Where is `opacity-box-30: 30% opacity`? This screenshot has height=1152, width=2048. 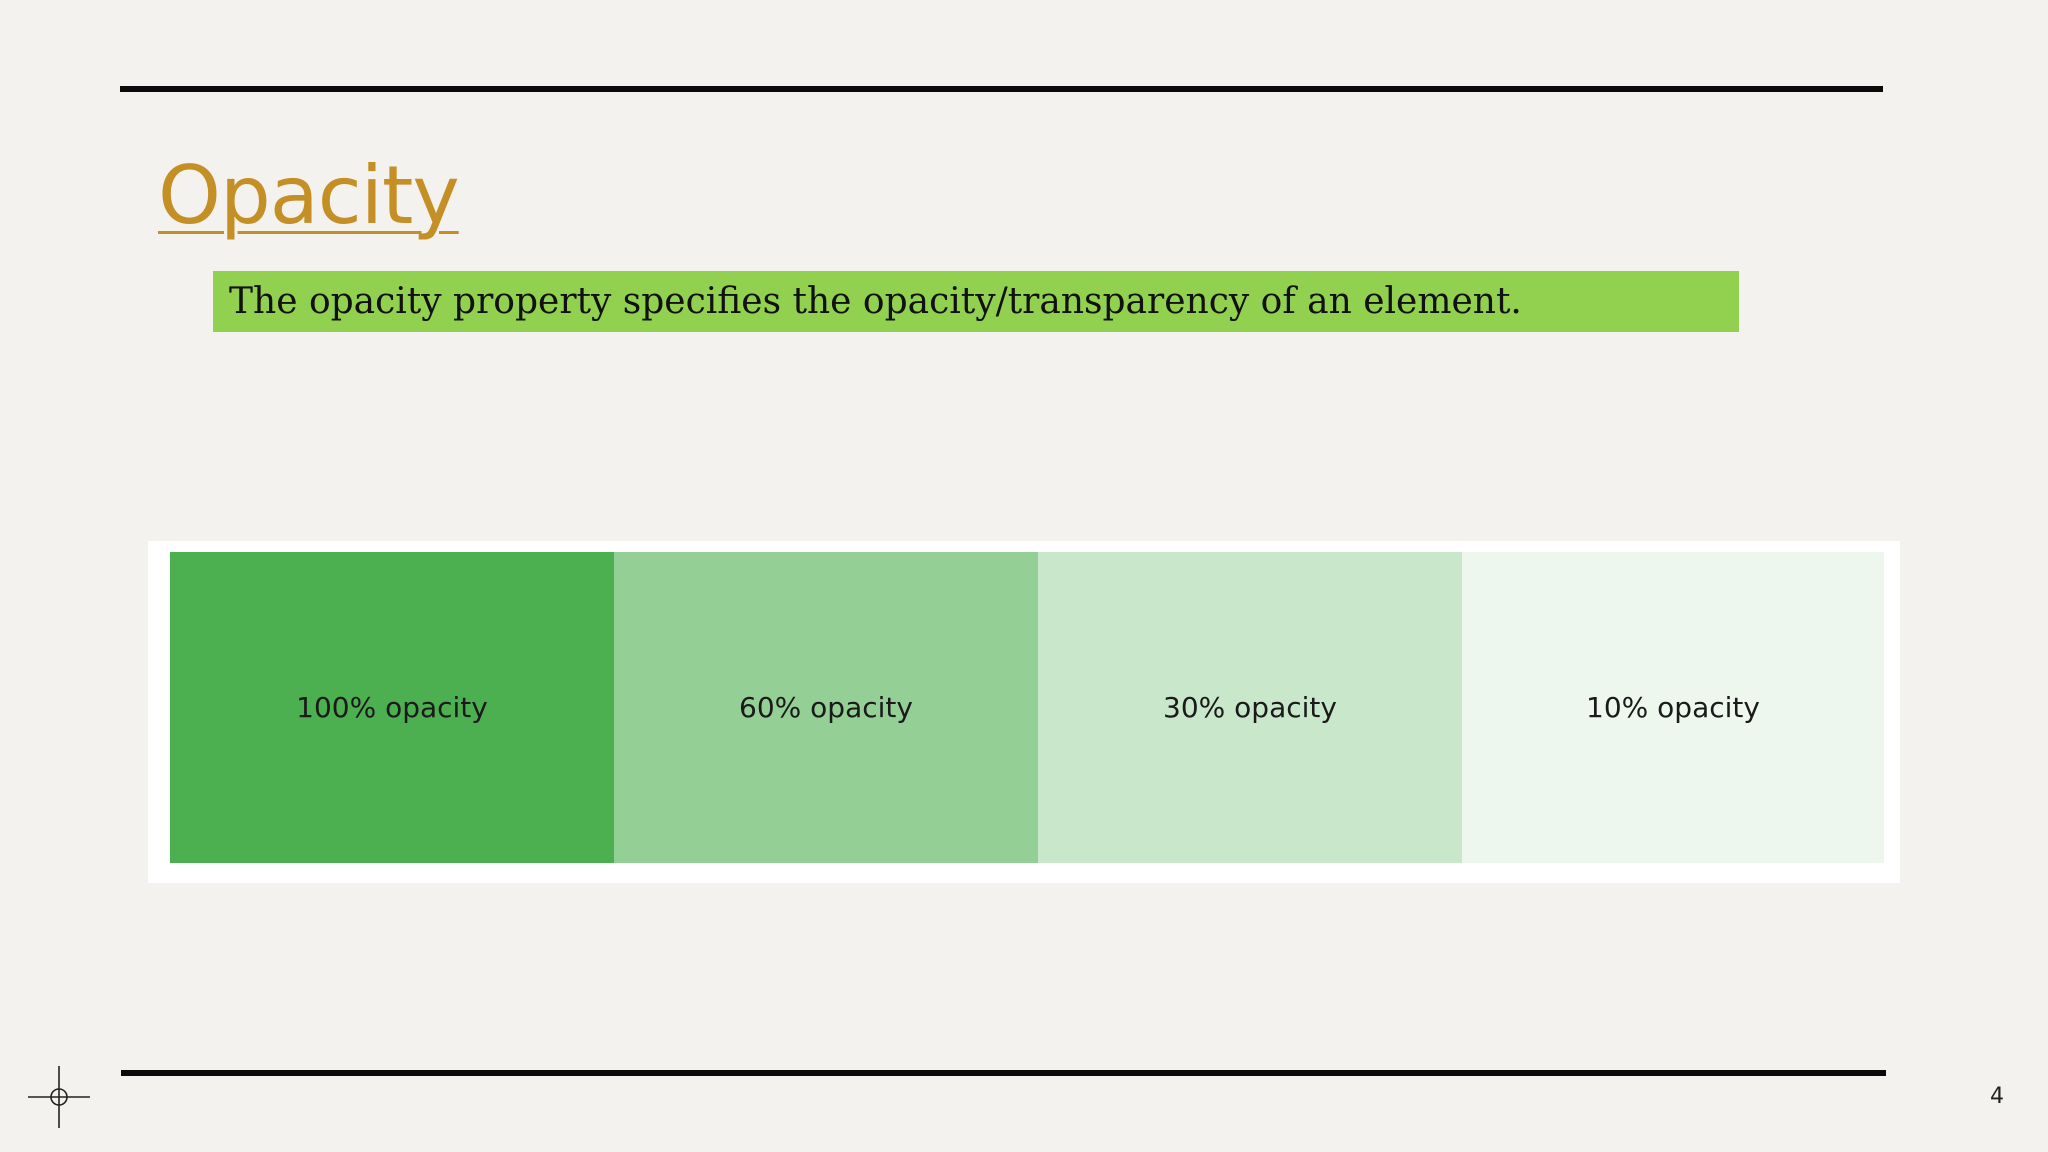
opacity-box-30: 30% opacity is located at coordinates (1250, 707).